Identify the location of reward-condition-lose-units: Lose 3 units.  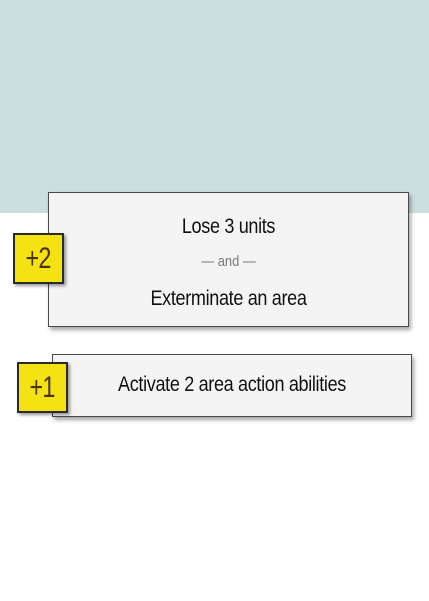
(228, 226).